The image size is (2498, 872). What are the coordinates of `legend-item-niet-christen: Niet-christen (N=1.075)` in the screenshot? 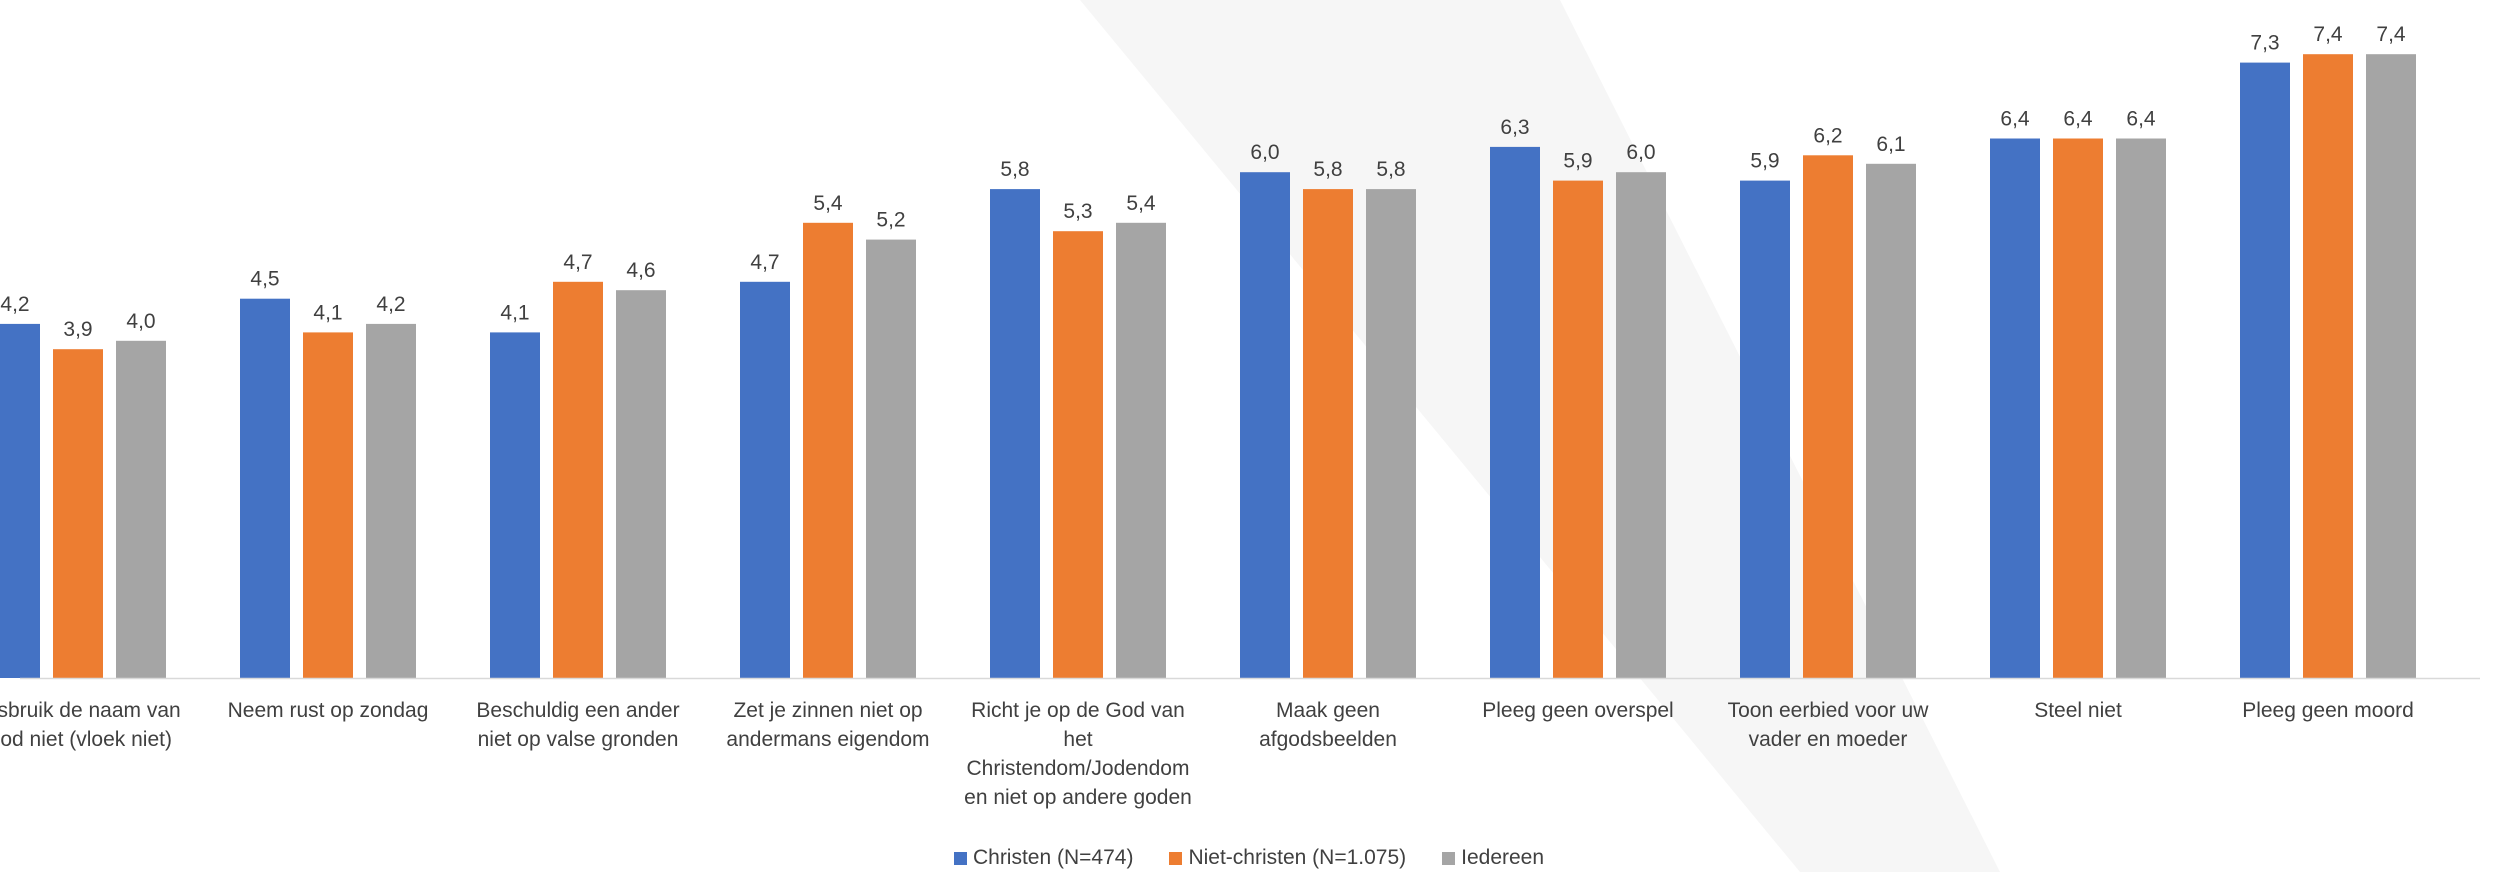 It's located at (1287, 858).